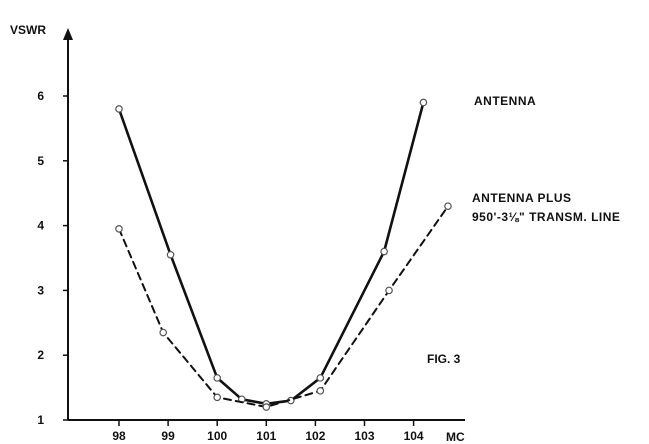  What do you see at coordinates (40, 290) in the screenshot?
I see `y-tick-label: 3` at bounding box center [40, 290].